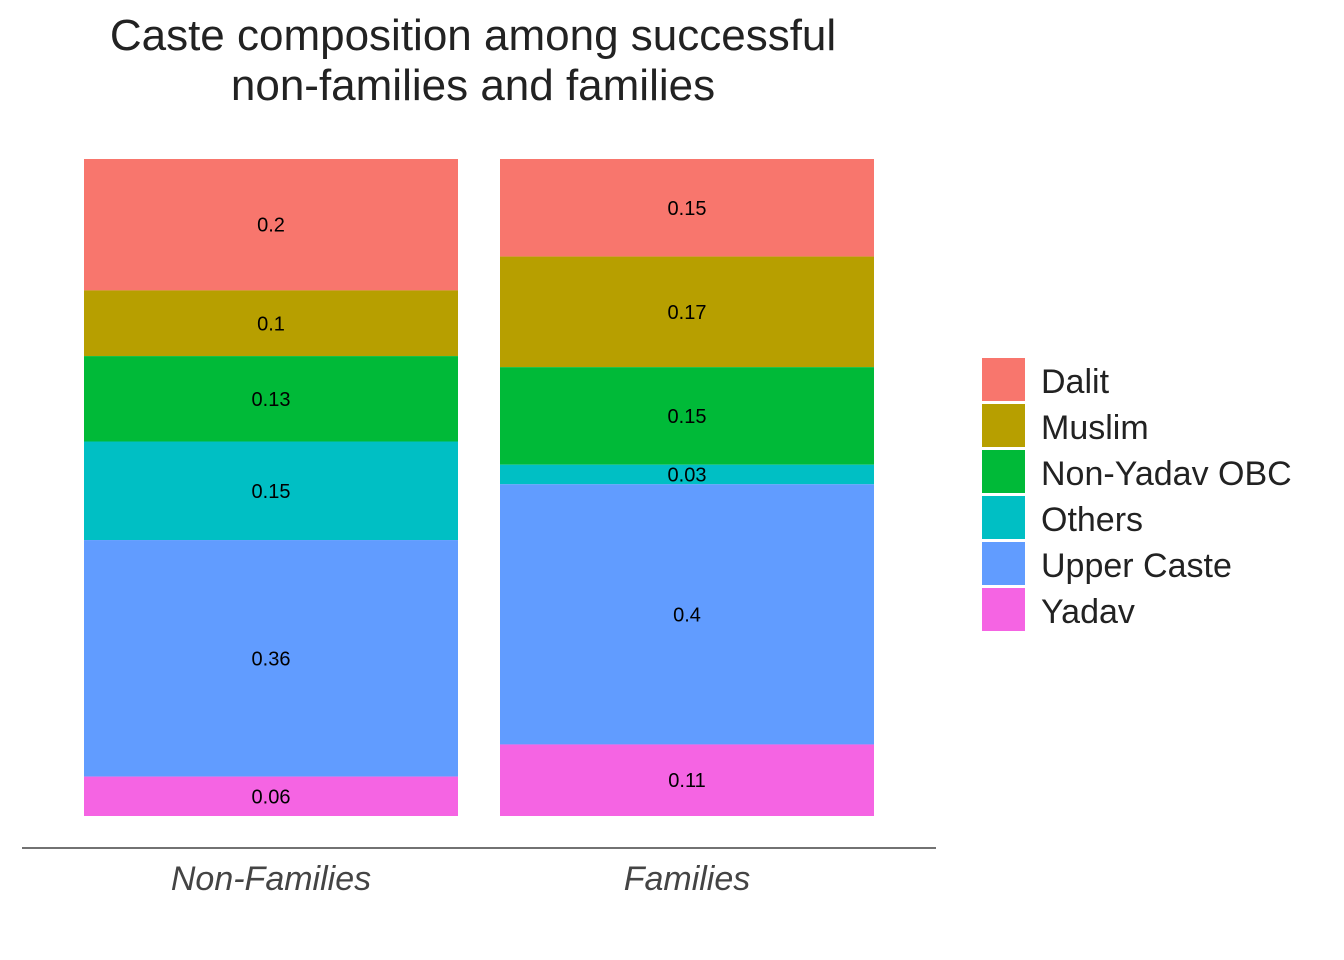 This screenshot has width=1344, height=960. What do you see at coordinates (1003, 379) in the screenshot?
I see `legend-key-dalit` at bounding box center [1003, 379].